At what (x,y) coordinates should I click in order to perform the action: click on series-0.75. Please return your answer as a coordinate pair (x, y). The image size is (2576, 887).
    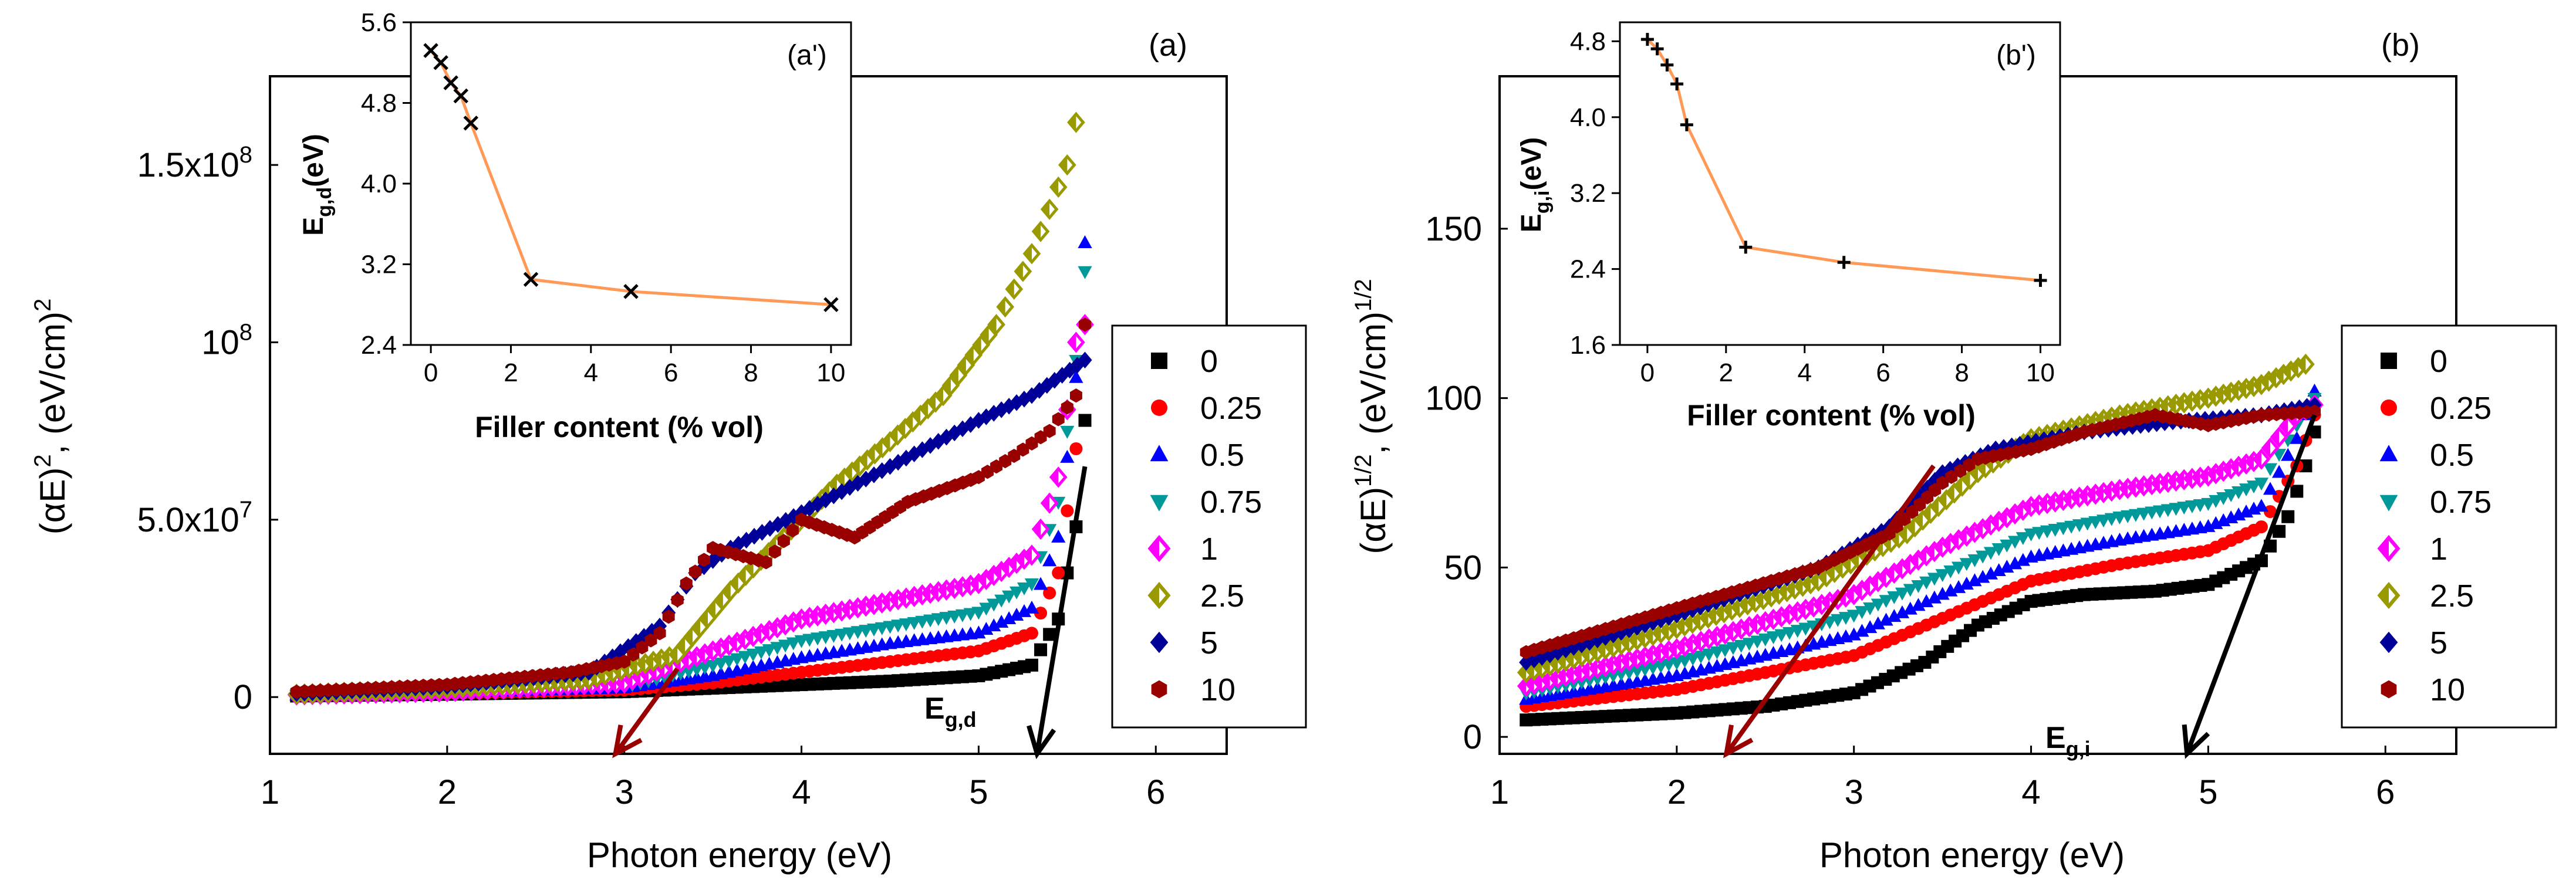
    Looking at the image, I should click on (1920, 546).